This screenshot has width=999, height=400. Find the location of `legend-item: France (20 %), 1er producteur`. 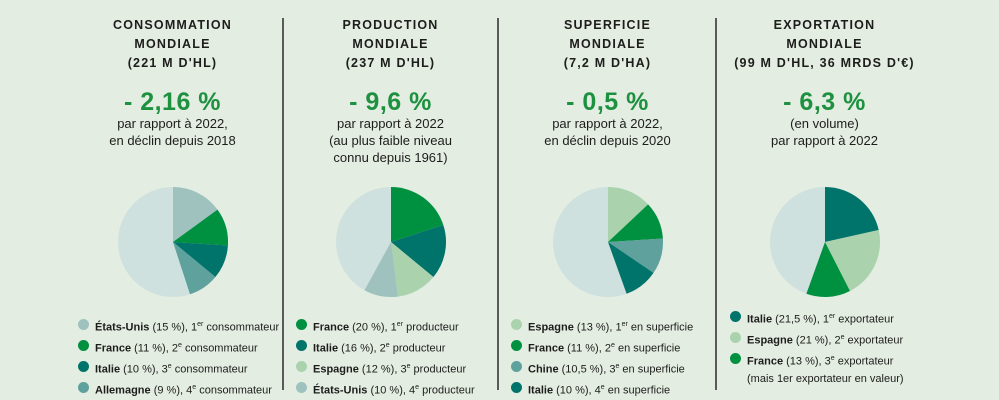

legend-item: France (20 %), 1er producteur is located at coordinates (385, 326).